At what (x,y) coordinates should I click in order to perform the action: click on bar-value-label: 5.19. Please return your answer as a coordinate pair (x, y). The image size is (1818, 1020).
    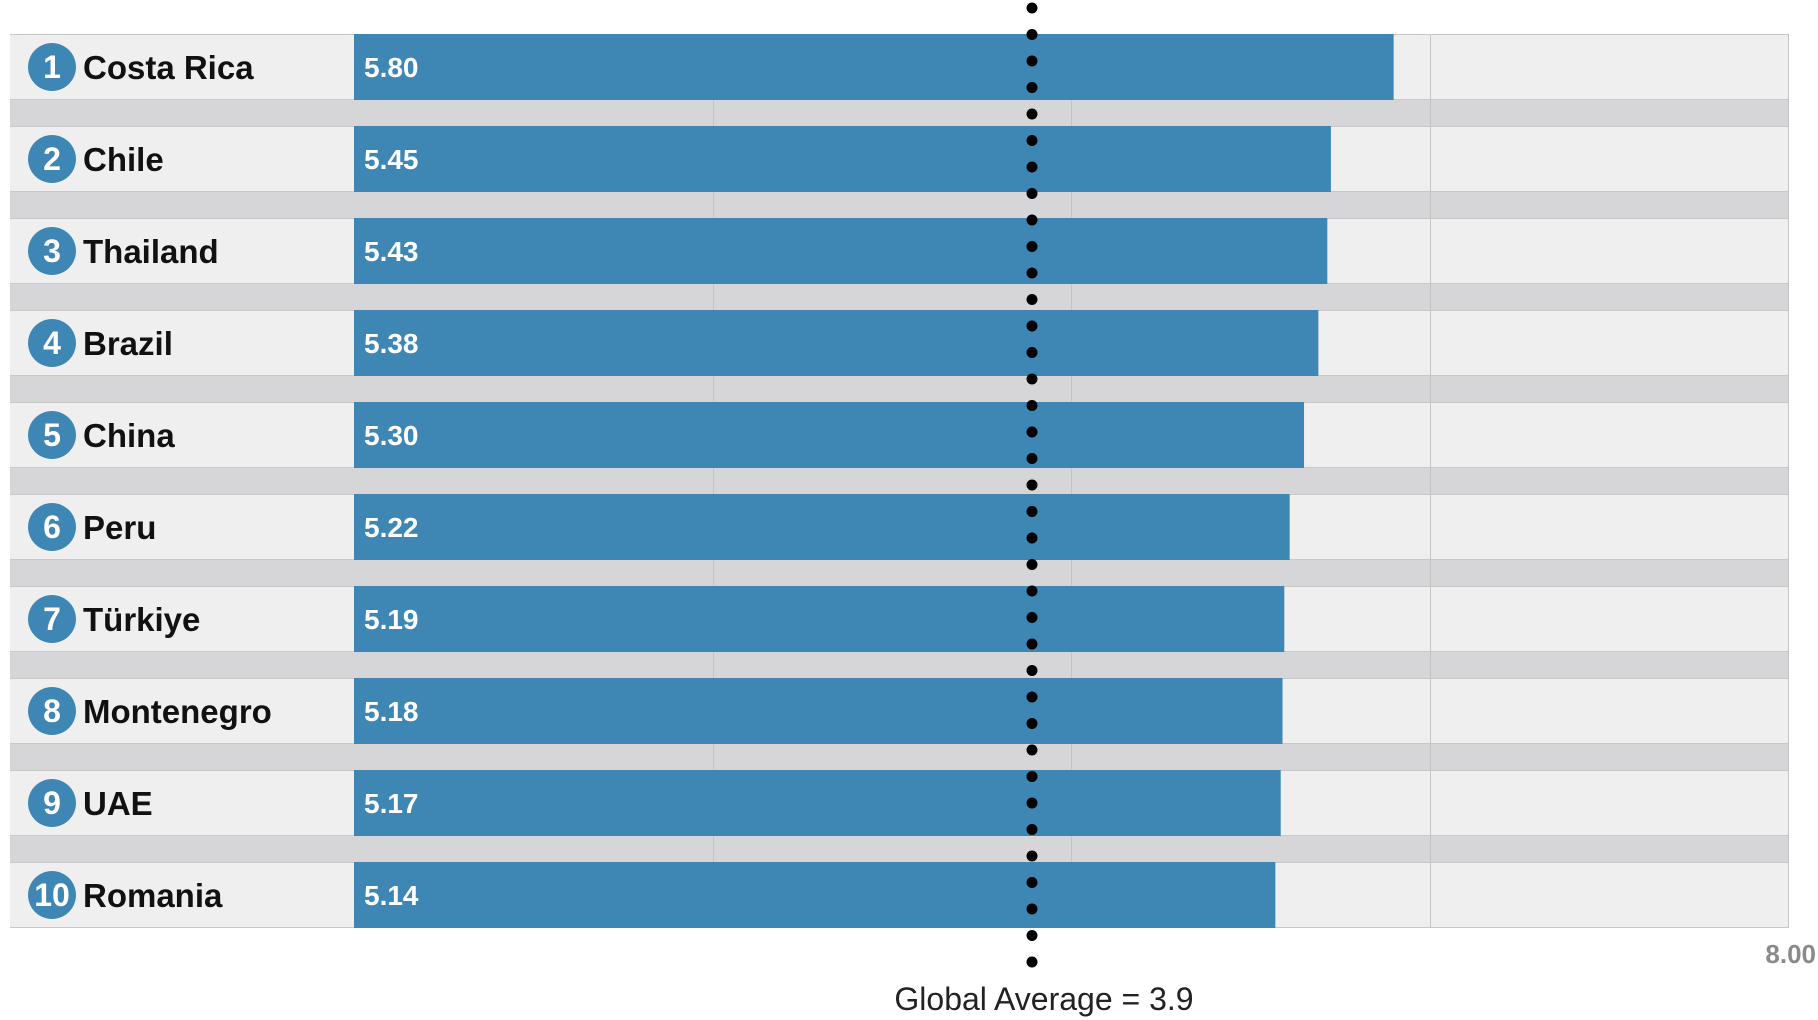
    Looking at the image, I should click on (391, 619).